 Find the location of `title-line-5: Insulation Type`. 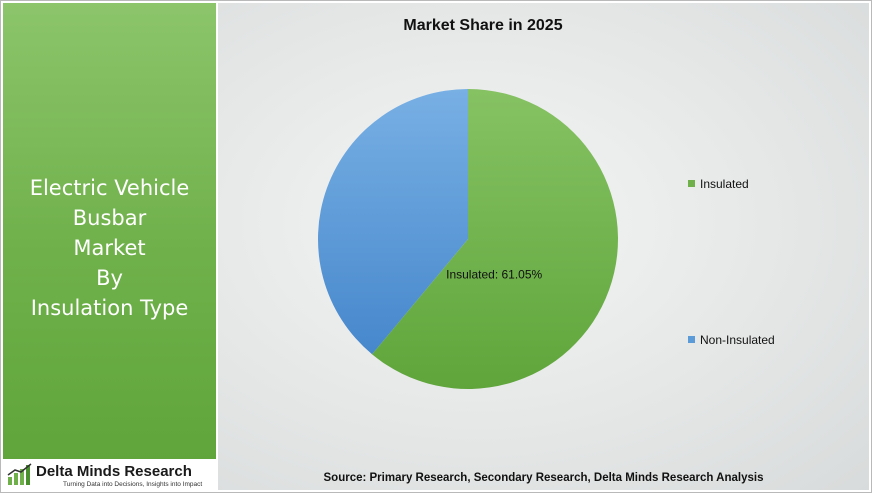

title-line-5: Insulation Type is located at coordinates (109, 308).